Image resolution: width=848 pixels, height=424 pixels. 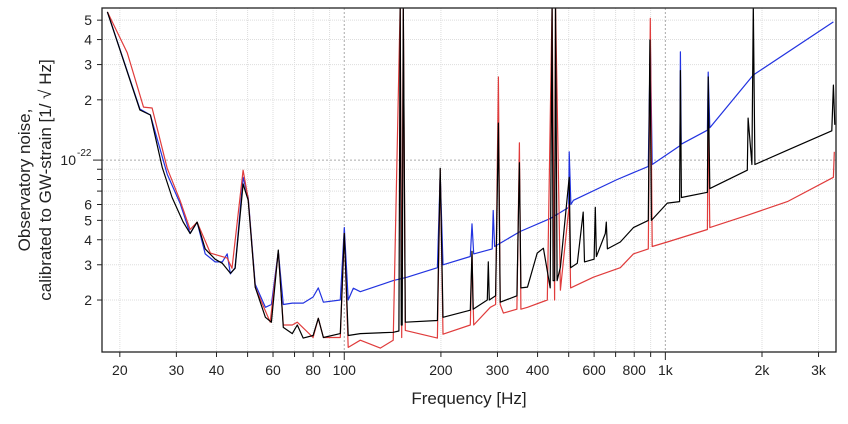 I want to click on x-axis-title: Frequency [Hz], so click(x=468, y=398).